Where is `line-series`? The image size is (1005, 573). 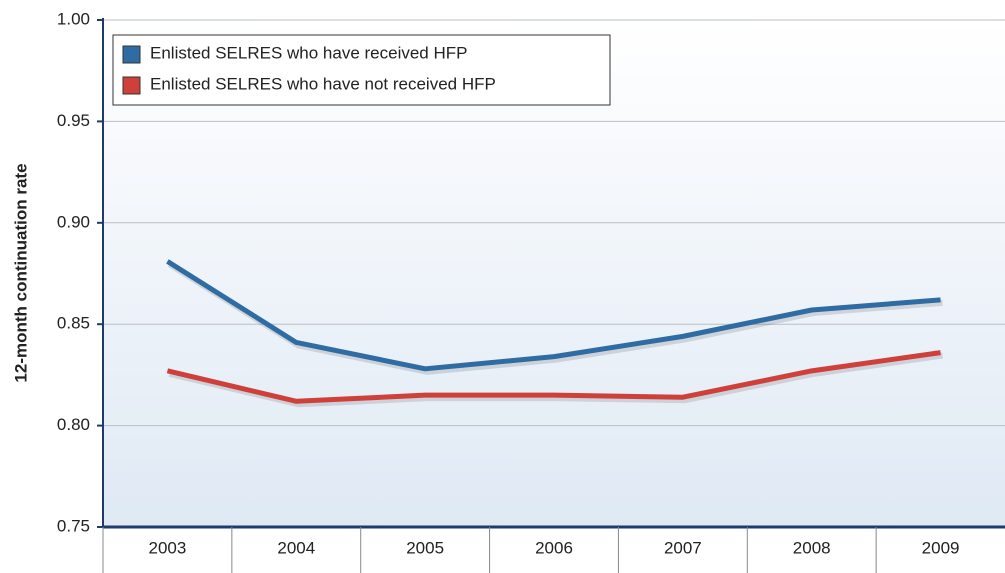
line-series is located at coordinates (553, 377).